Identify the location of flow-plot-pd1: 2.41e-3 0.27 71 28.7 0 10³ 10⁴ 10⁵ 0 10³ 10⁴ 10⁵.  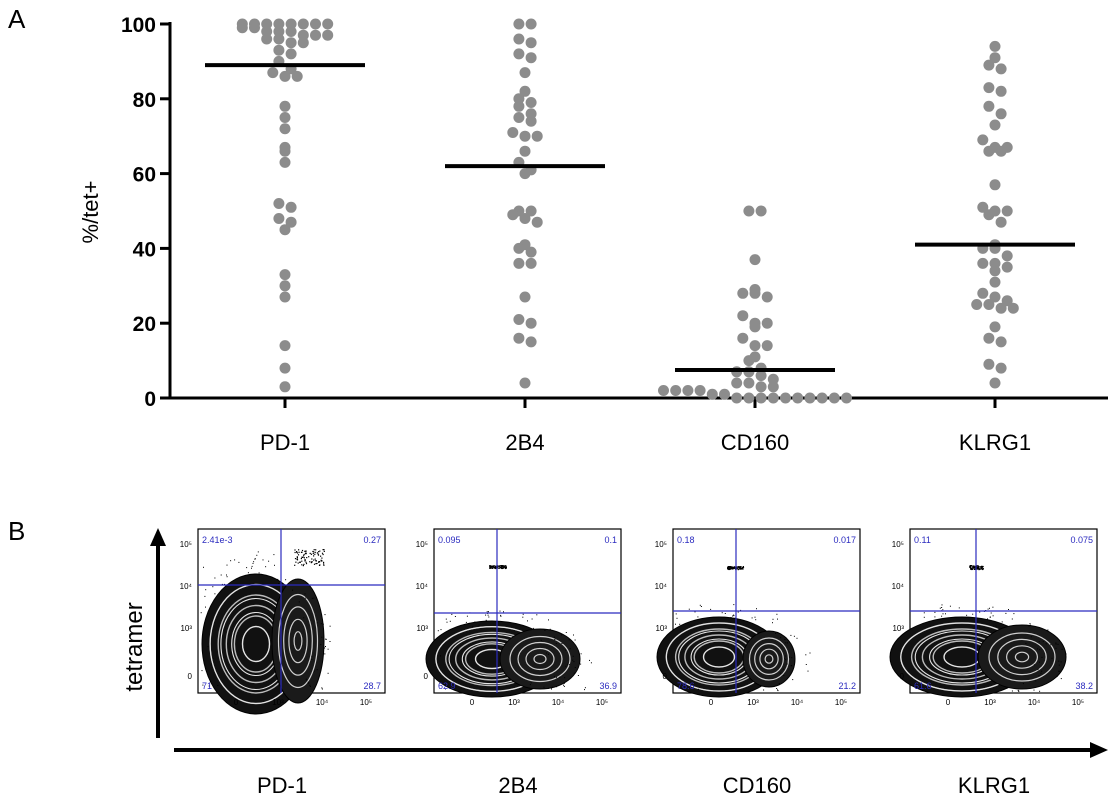
(283, 621).